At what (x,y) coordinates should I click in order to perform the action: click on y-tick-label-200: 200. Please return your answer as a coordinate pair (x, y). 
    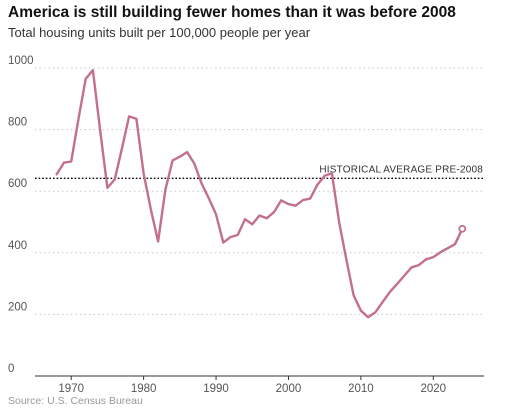
    Looking at the image, I should click on (17, 307).